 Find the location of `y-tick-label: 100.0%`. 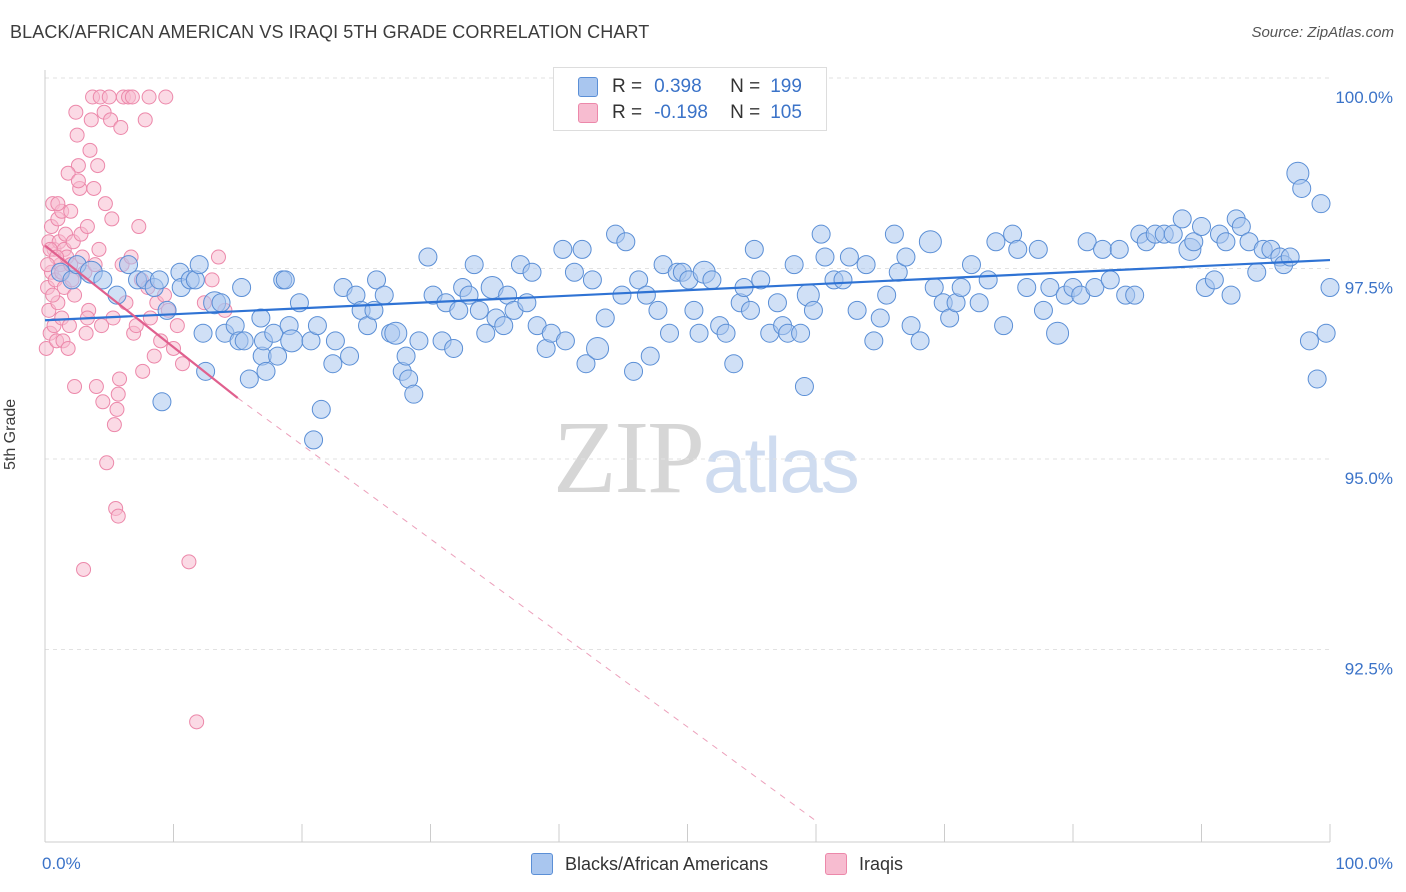

y-tick-label: 100.0% is located at coordinates (1364, 97).